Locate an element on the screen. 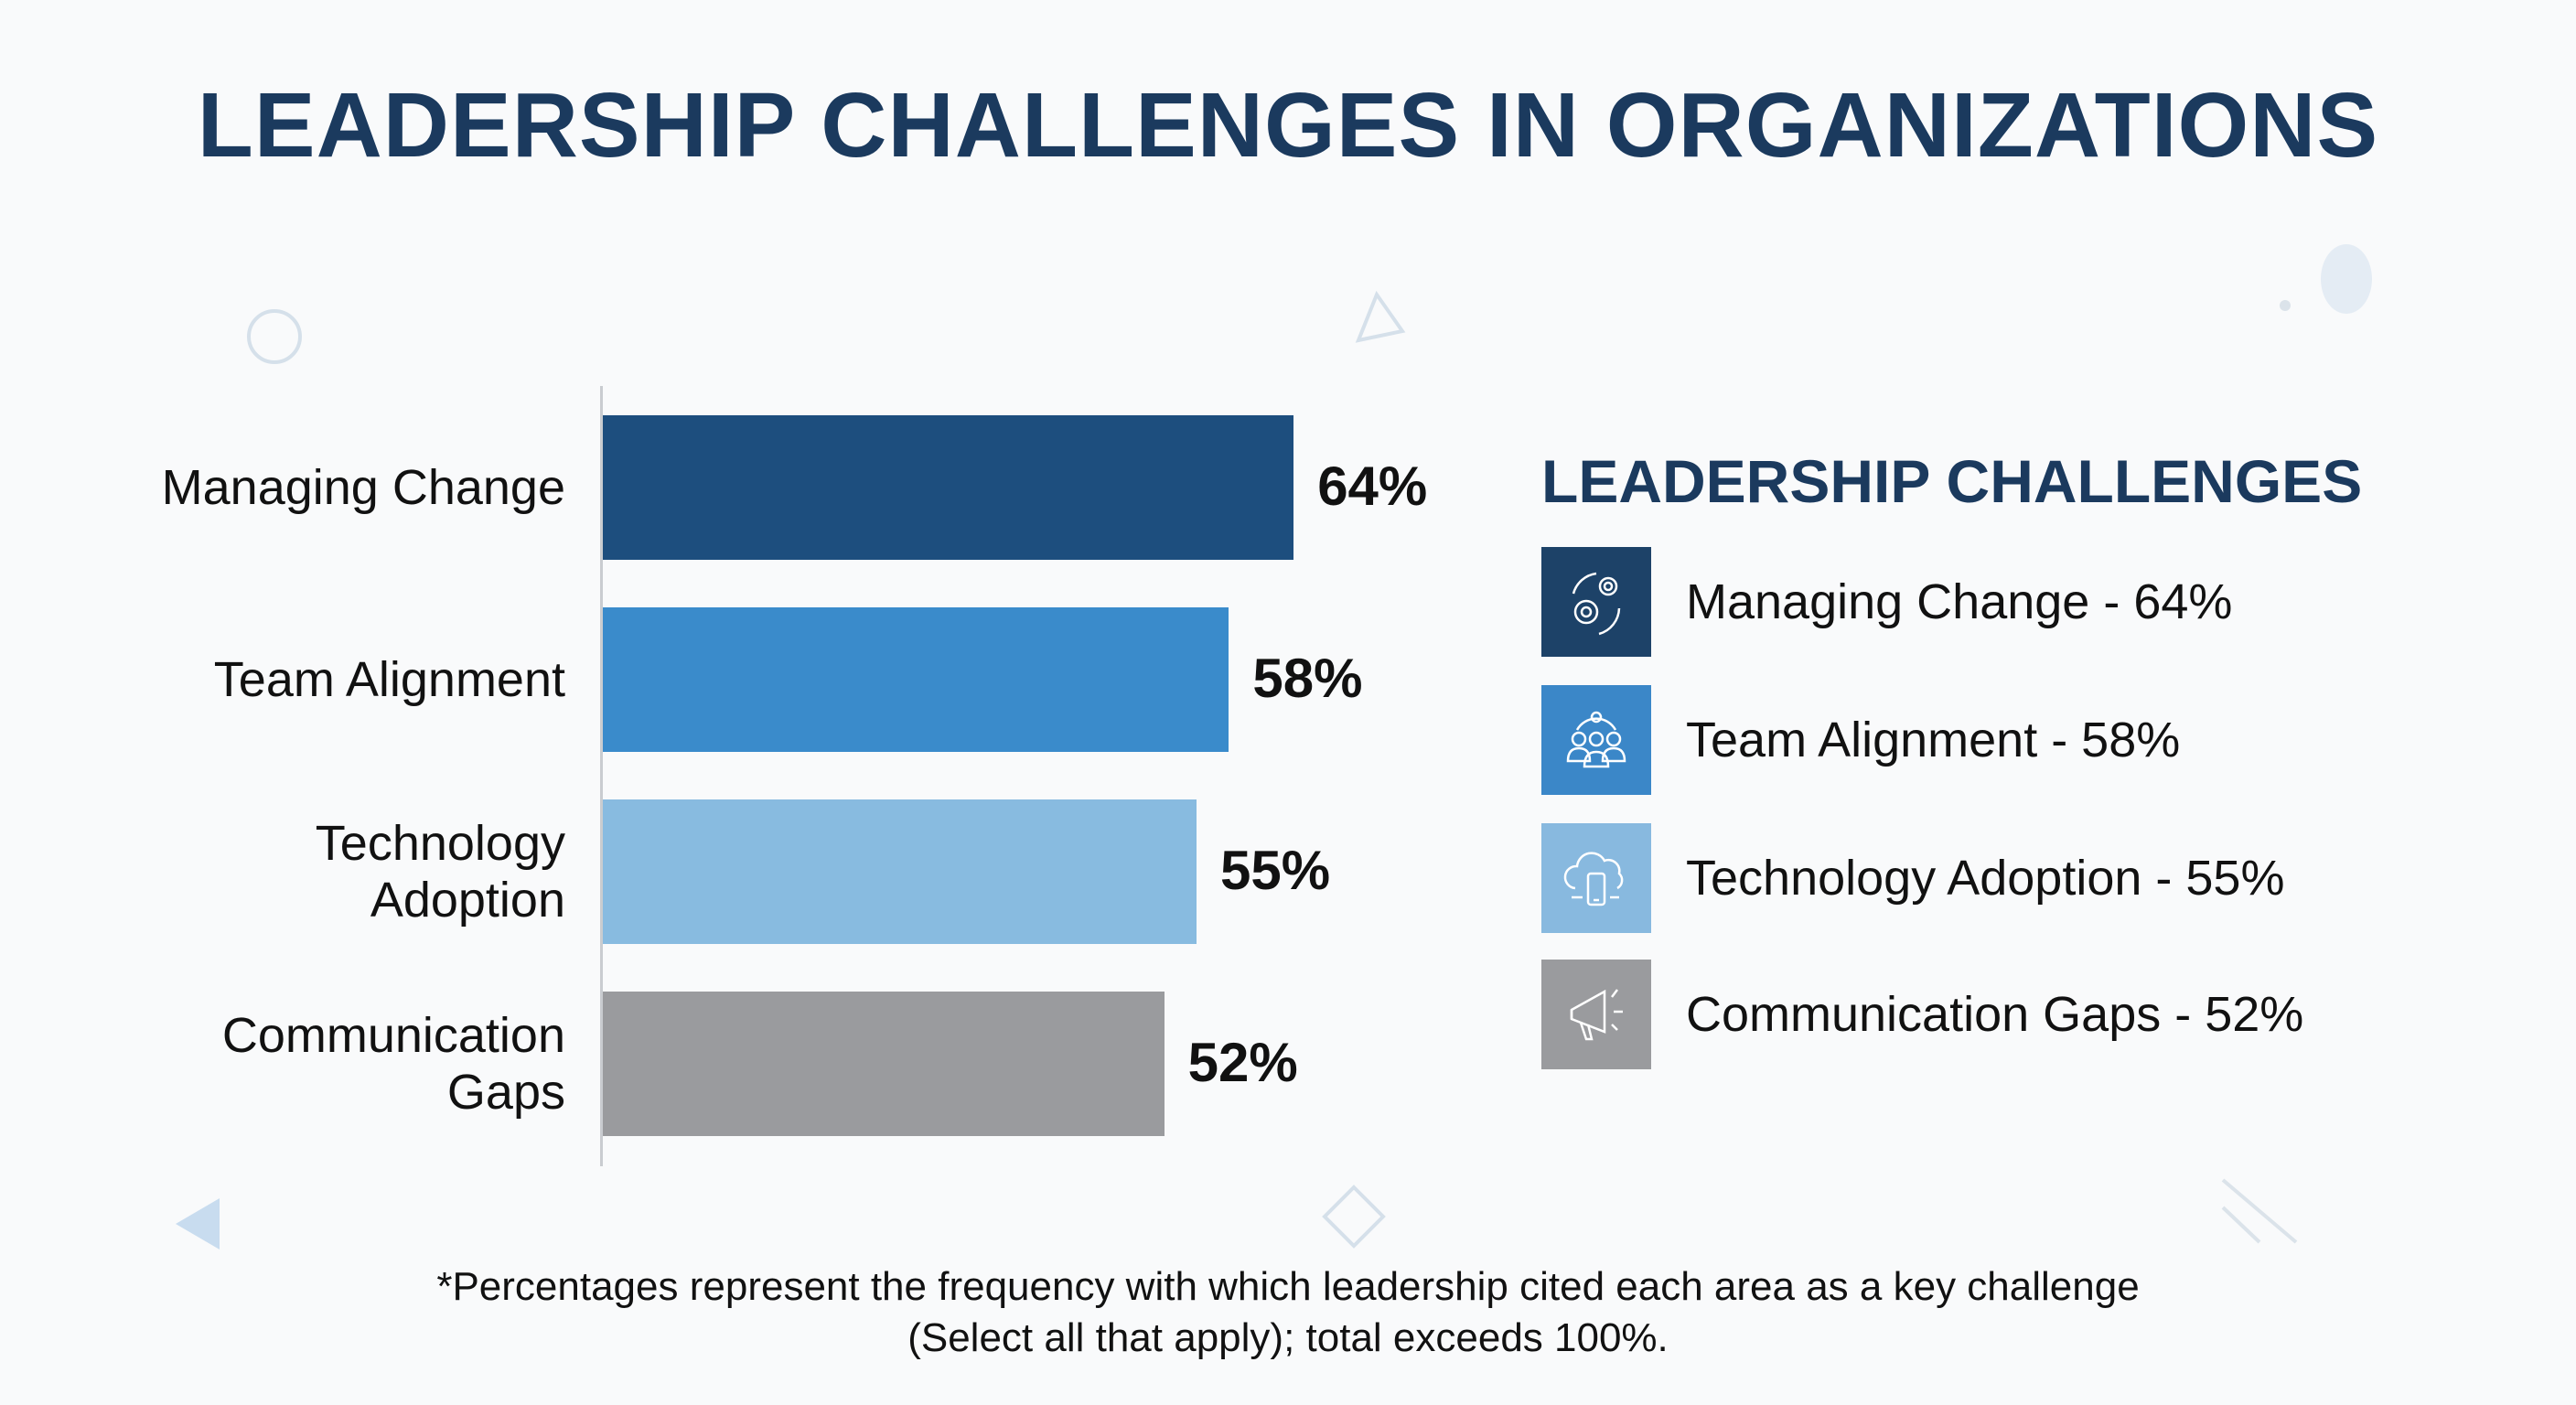 The width and height of the screenshot is (2576, 1405). bar-team-alignment is located at coordinates (916, 679).